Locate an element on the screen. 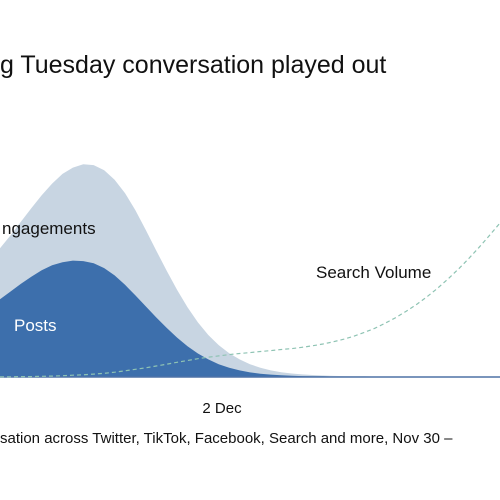 The width and height of the screenshot is (500, 500). engagements-label: ngagements is located at coordinates (49, 228).